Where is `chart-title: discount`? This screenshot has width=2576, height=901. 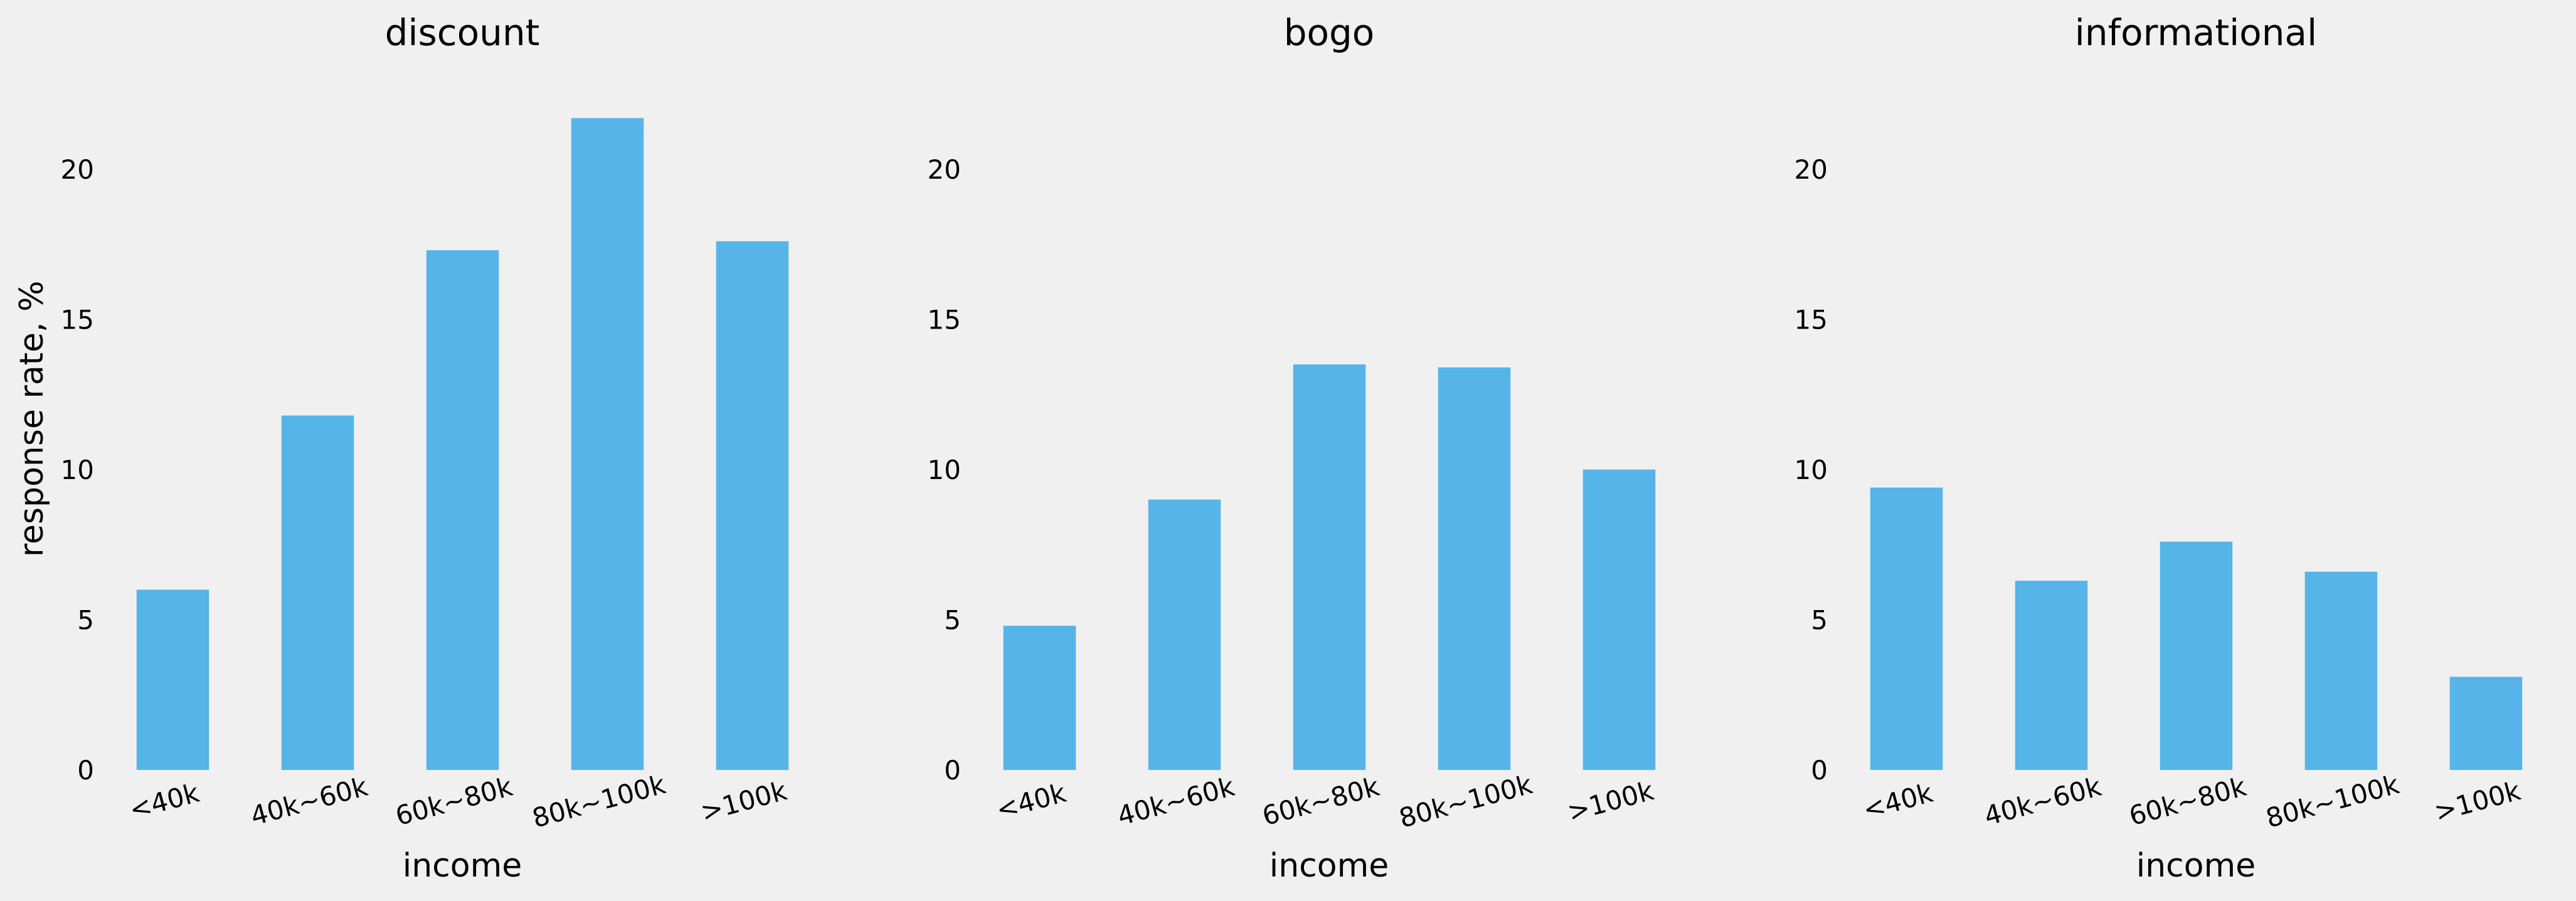 chart-title: discount is located at coordinates (462, 32).